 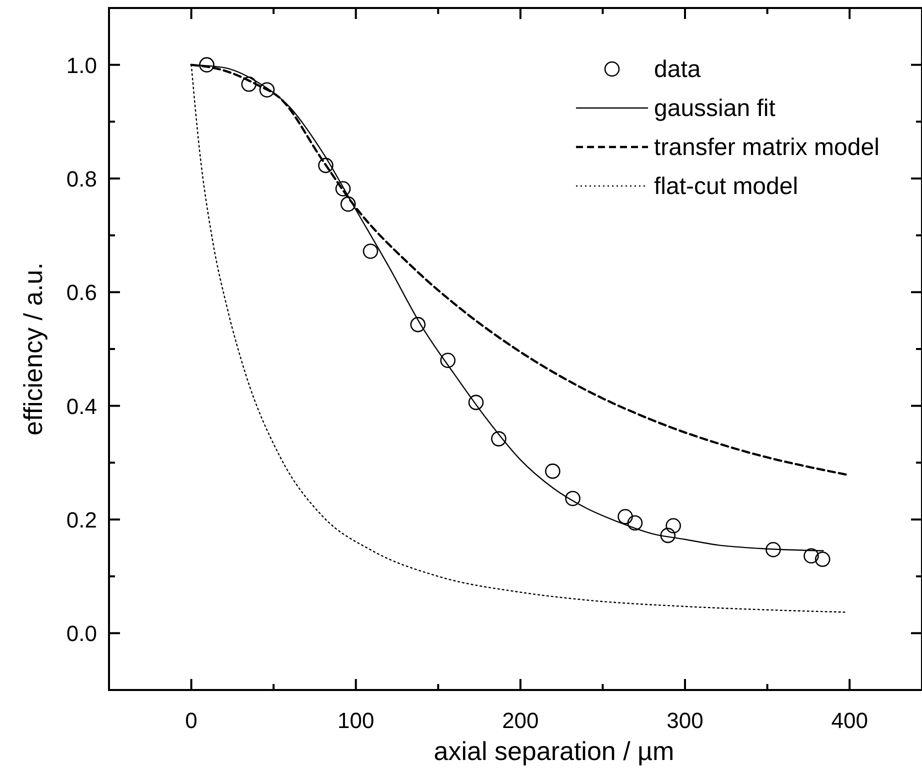 I want to click on x-tick-label: 100, so click(x=356, y=720).